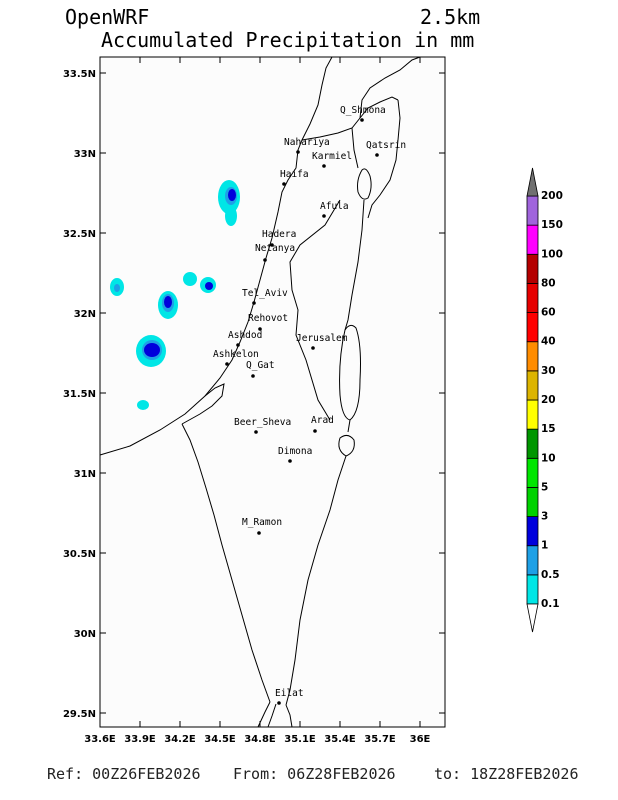  What do you see at coordinates (346, 445) in the screenshot?
I see `dead-sea-south` at bounding box center [346, 445].